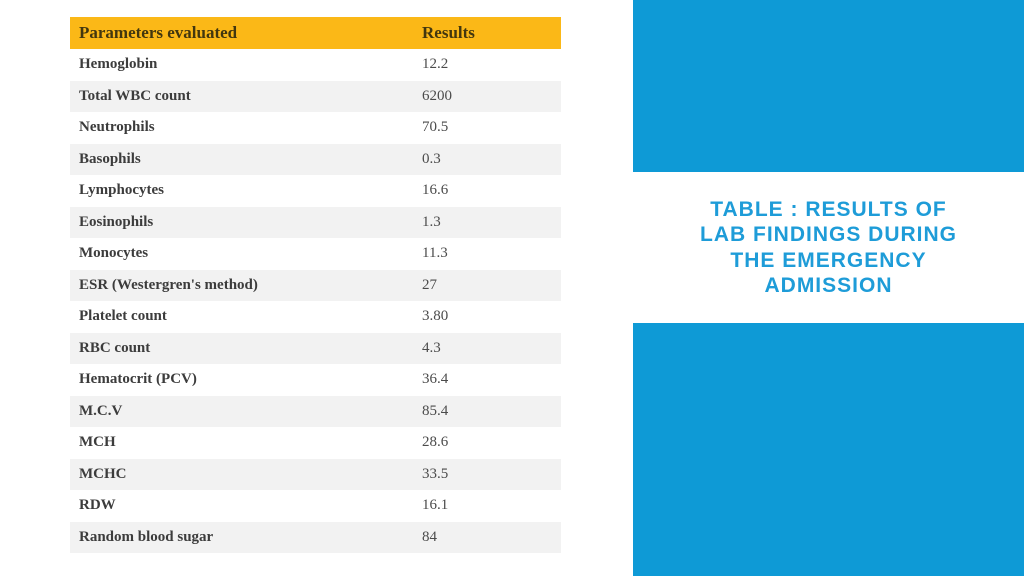 Image resolution: width=1024 pixels, height=576 pixels. Describe the element at coordinates (315, 537) in the screenshot. I see `table-row: Random blood sugar 84` at that location.